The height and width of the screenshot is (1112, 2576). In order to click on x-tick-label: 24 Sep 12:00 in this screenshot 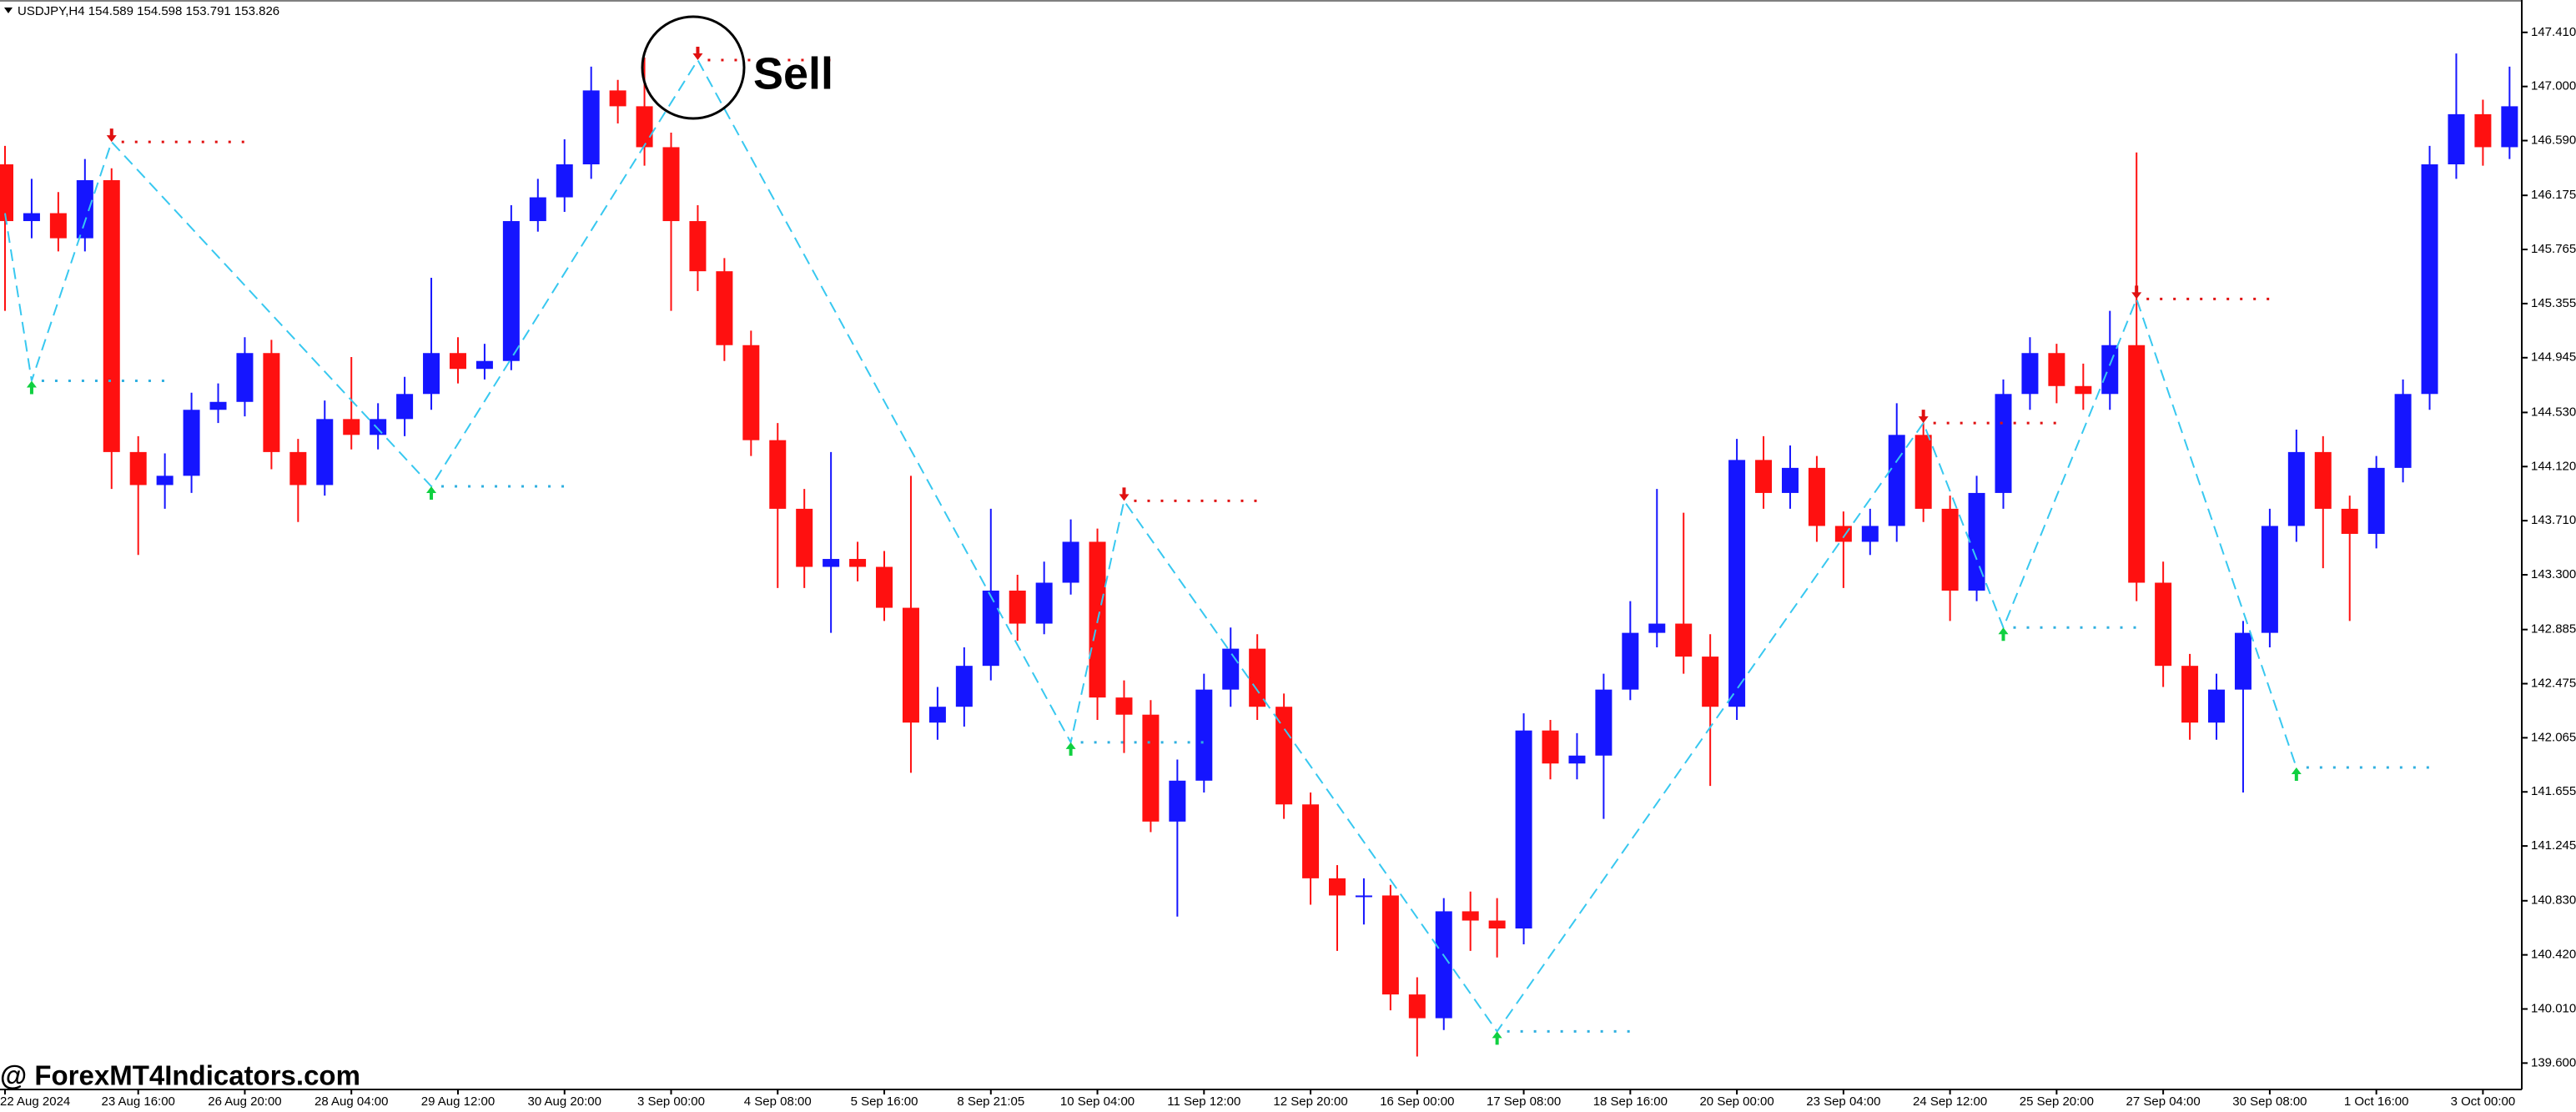, I will do `click(1950, 1101)`.